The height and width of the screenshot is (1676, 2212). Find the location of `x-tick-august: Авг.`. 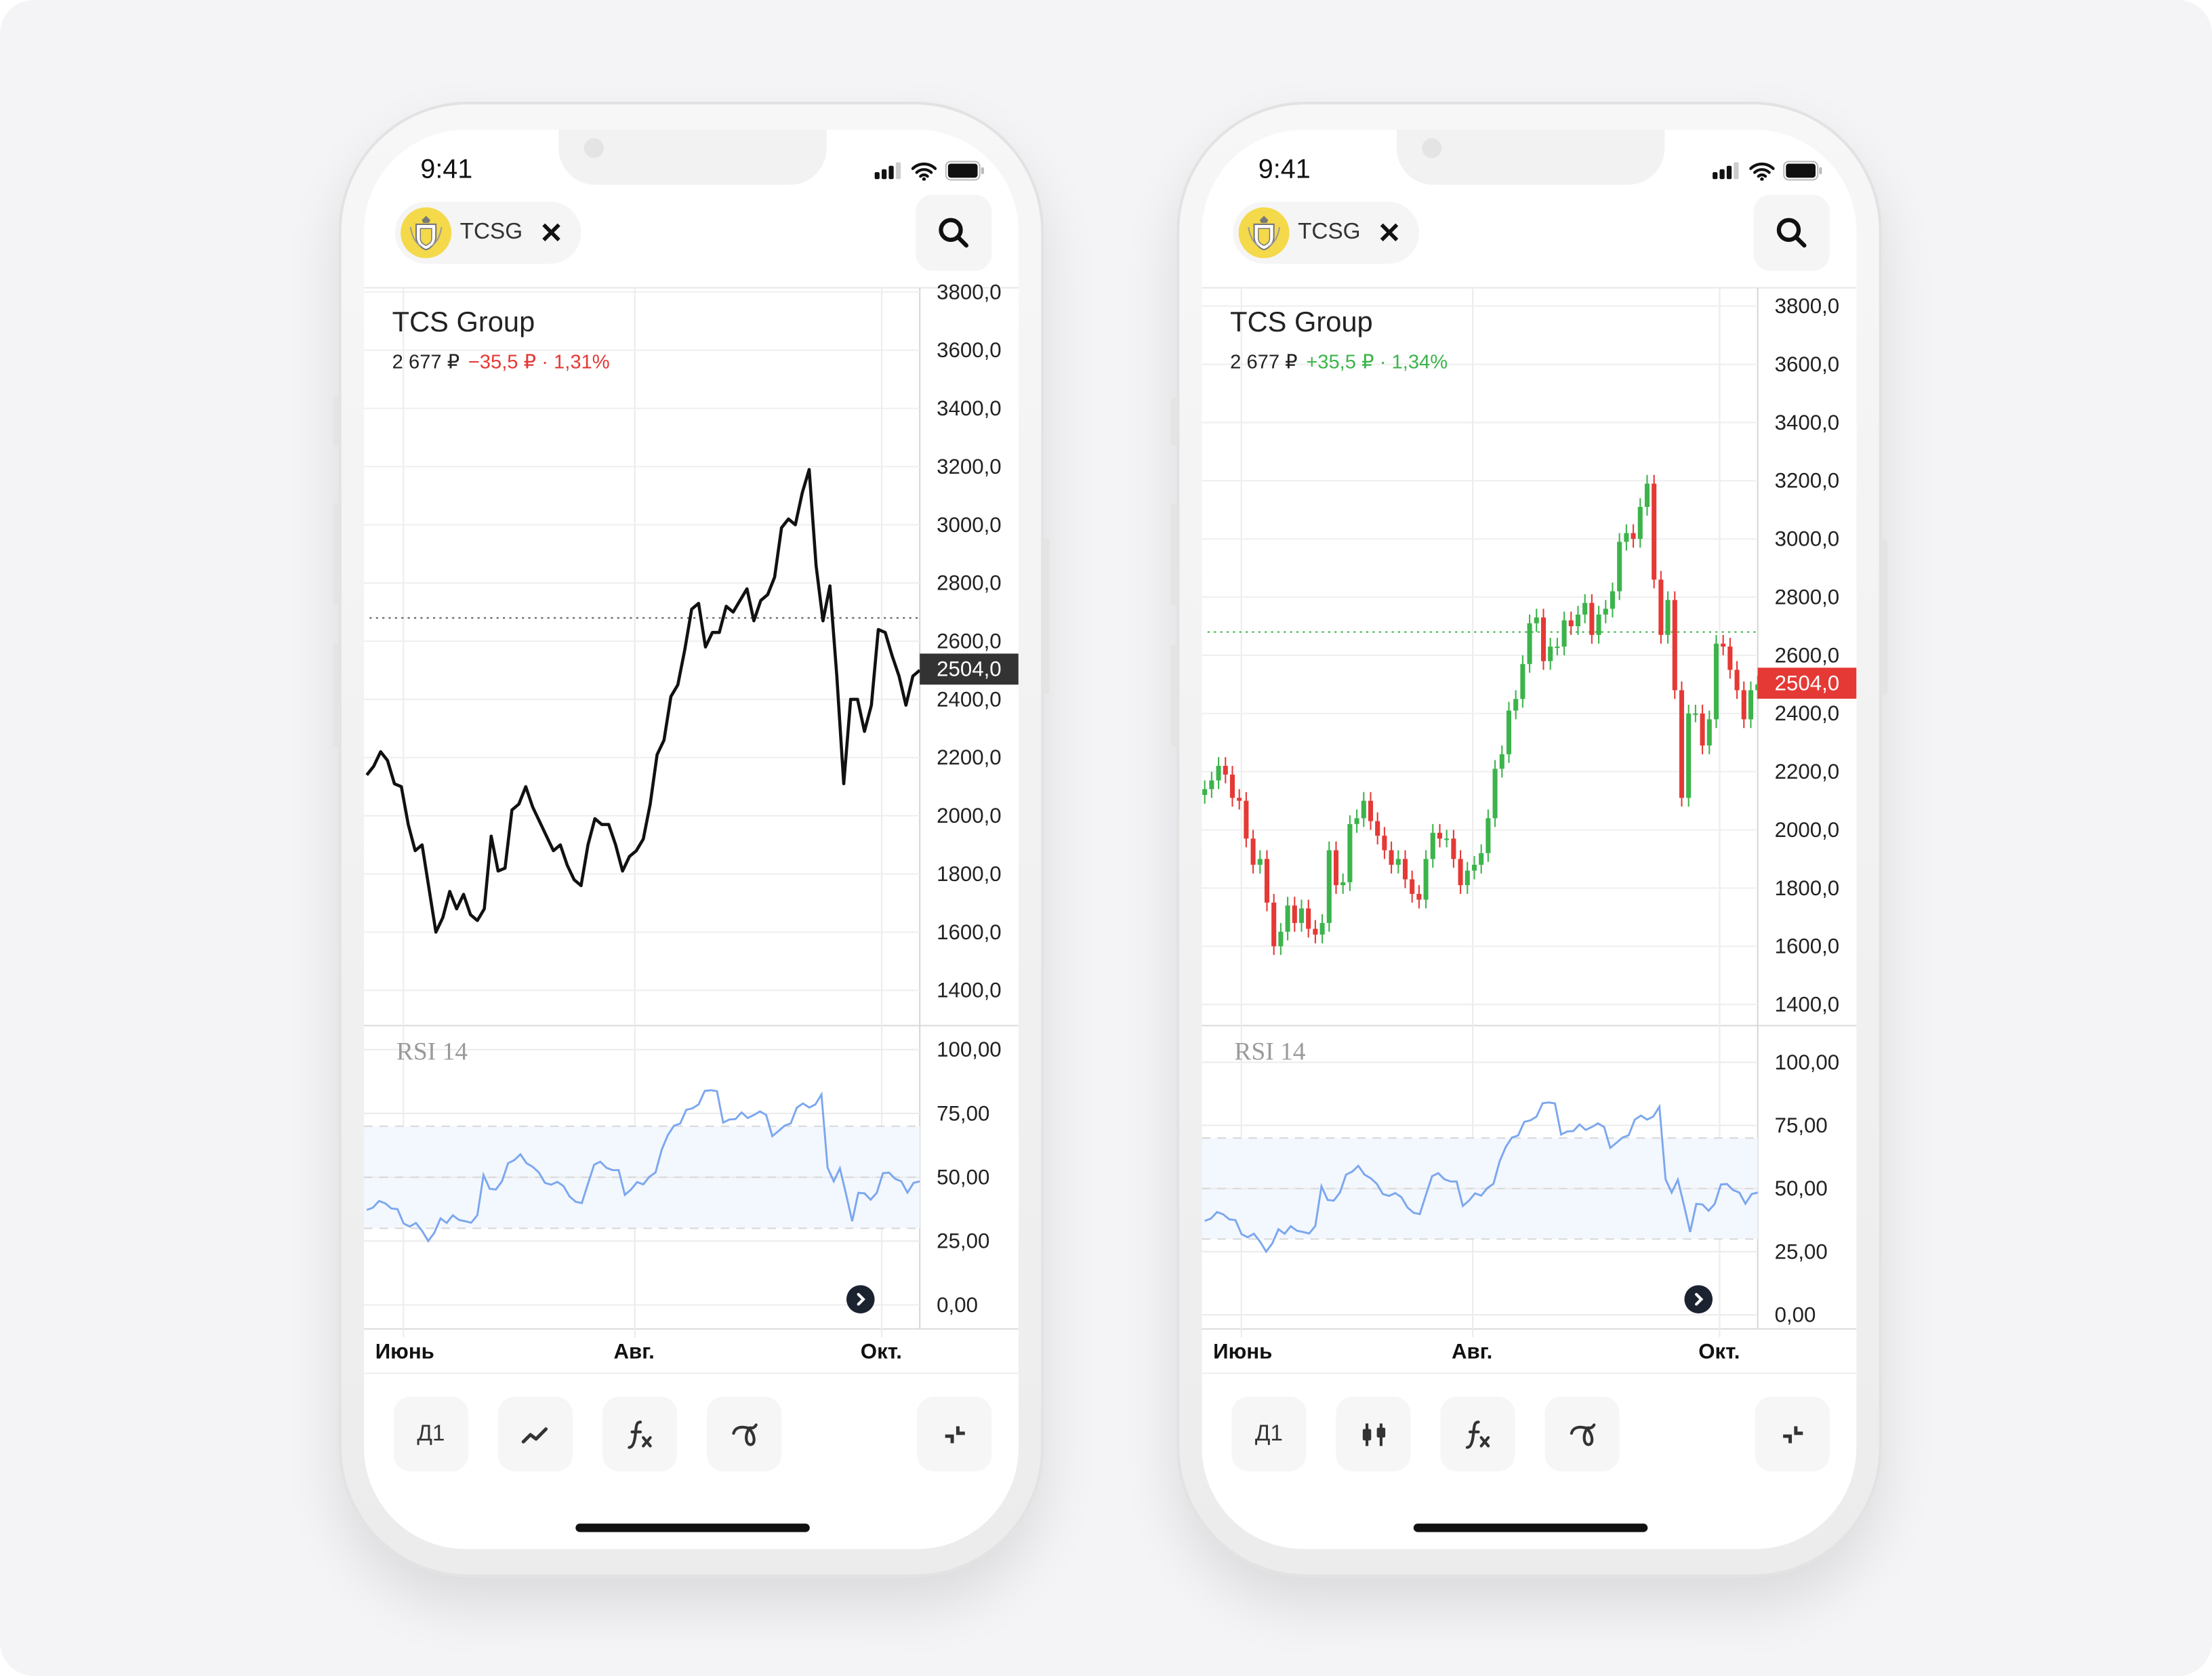

x-tick-august: Авг. is located at coordinates (1472, 1352).